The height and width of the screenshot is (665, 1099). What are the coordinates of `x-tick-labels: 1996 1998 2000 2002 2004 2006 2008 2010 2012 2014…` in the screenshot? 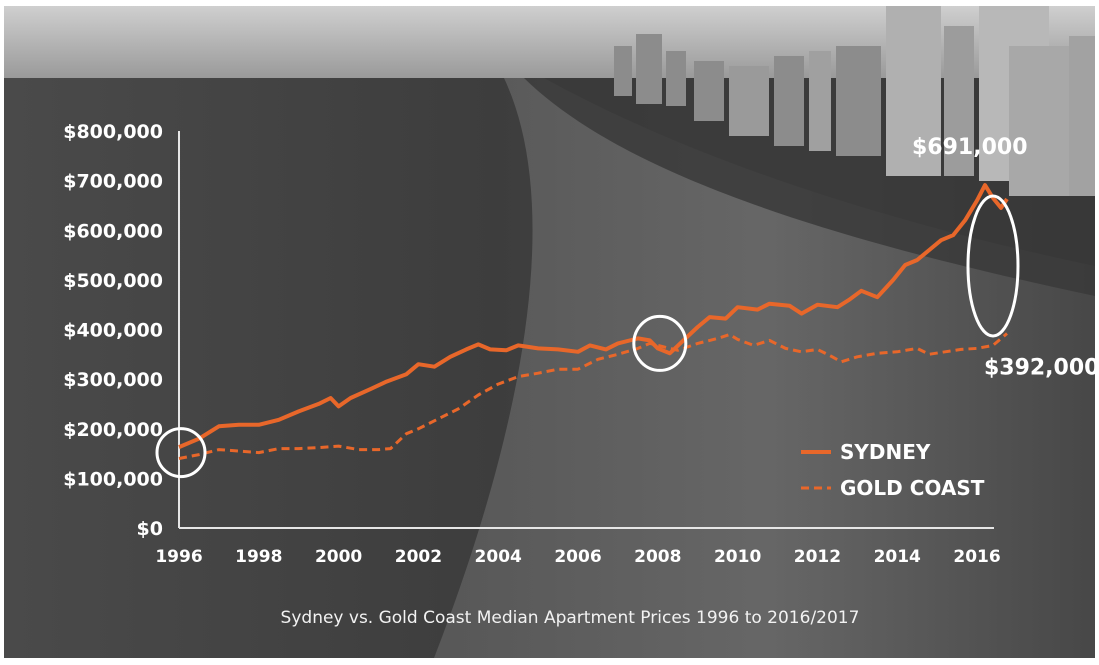 It's located at (577, 557).